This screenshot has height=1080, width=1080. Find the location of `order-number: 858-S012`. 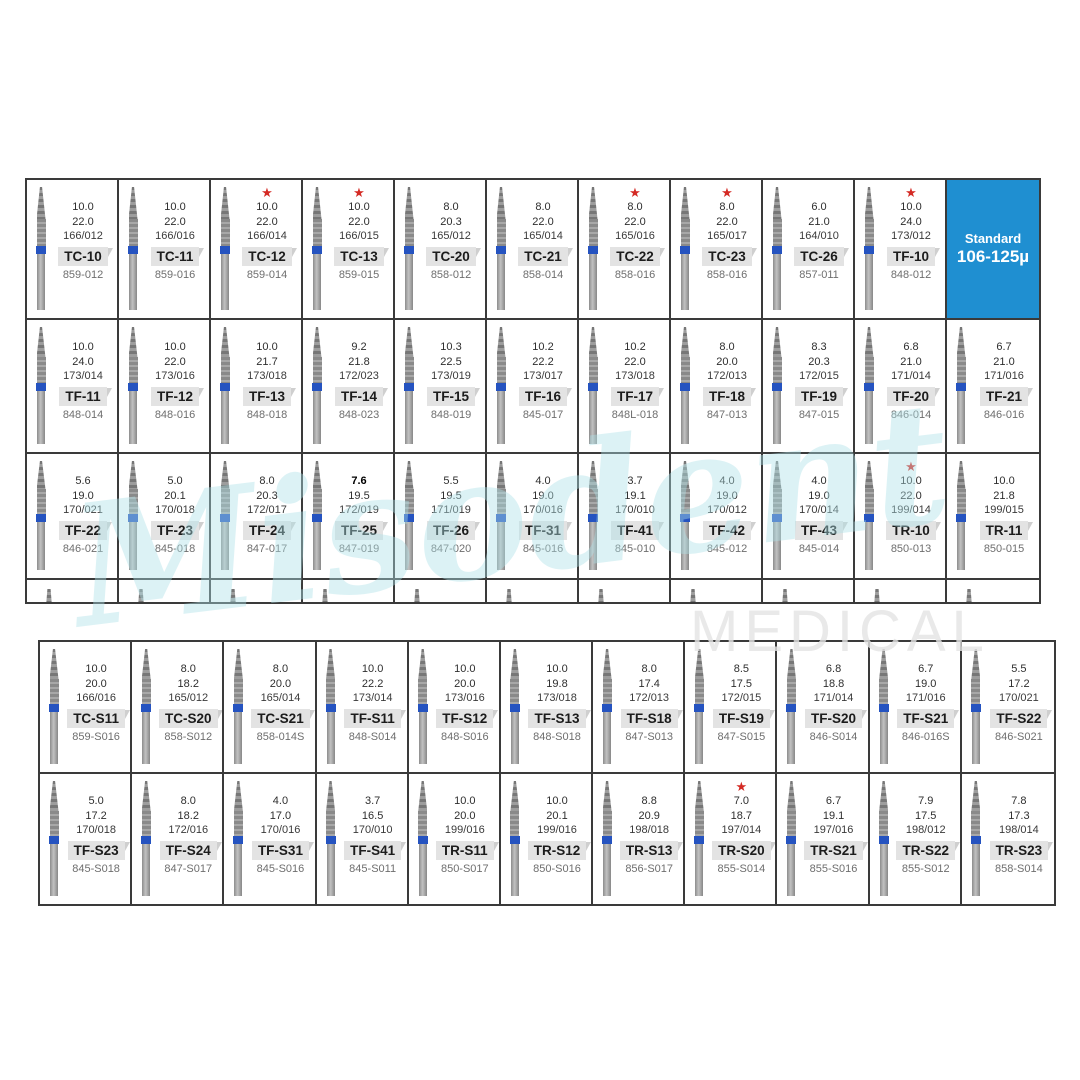

order-number: 858-S012 is located at coordinates (188, 737).